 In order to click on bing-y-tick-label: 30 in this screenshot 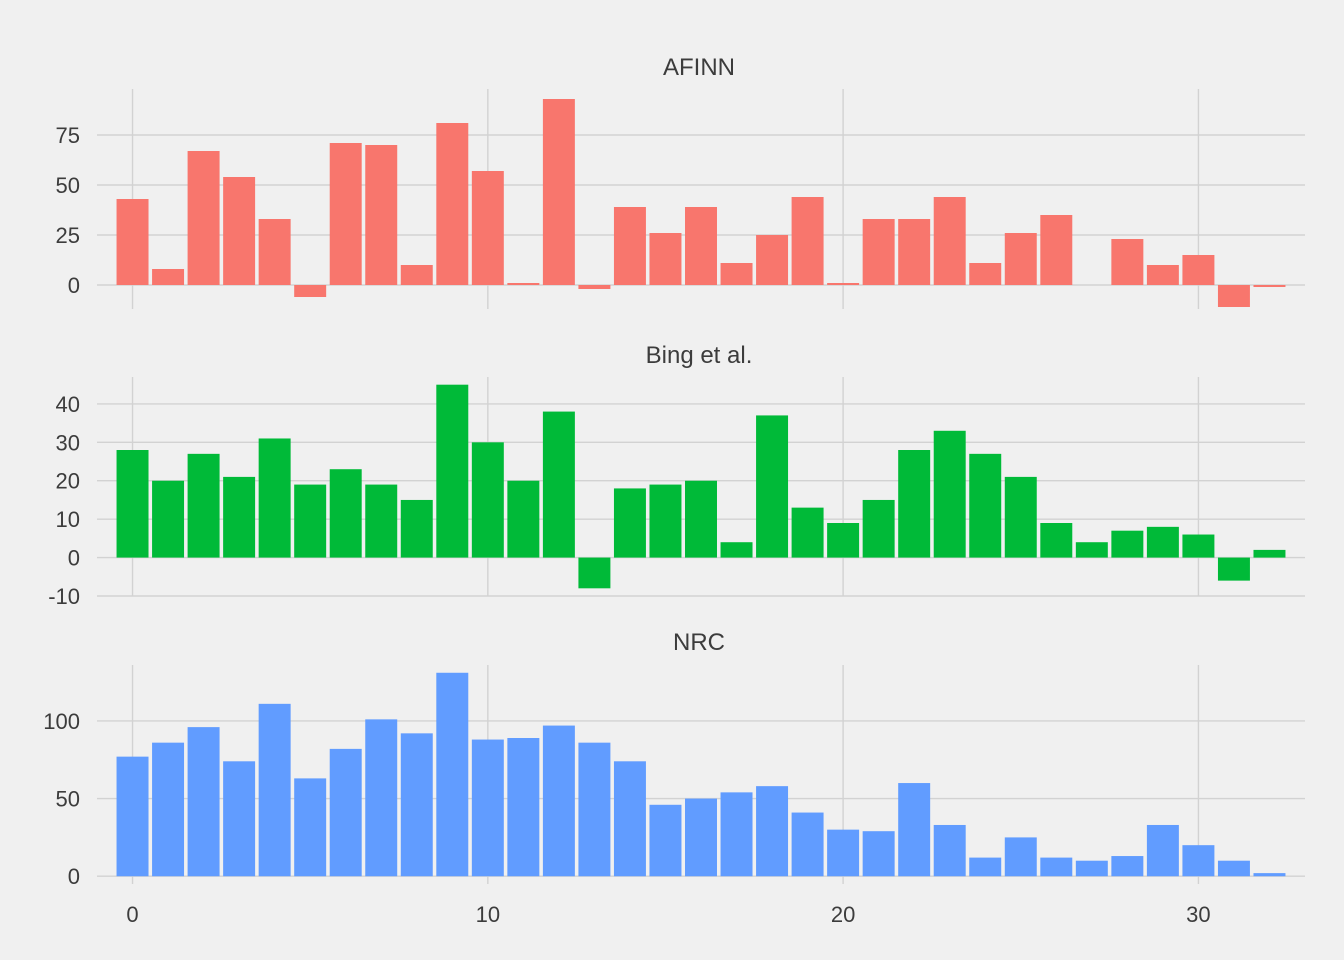, I will do `click(68, 442)`.